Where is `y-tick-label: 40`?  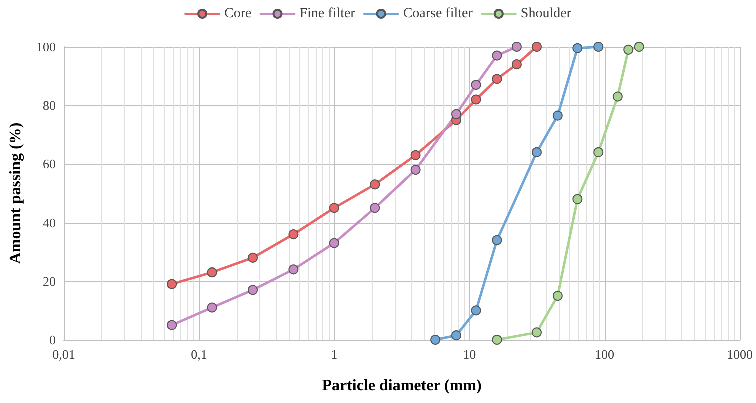 y-tick-label: 40 is located at coordinates (49, 222).